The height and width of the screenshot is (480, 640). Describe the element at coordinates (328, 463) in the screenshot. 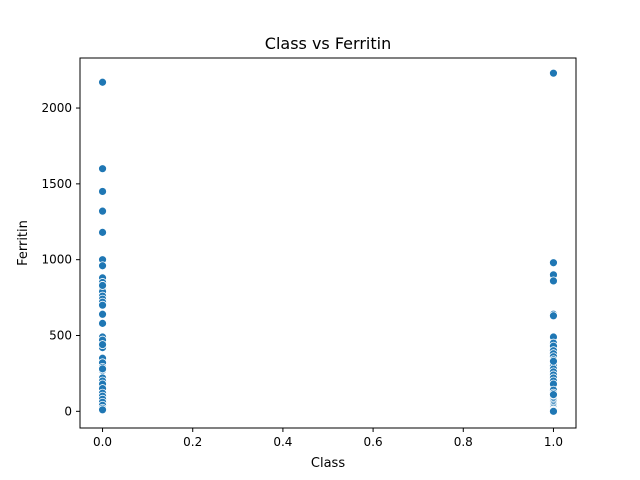

I see `x-axis-label: Class` at that location.